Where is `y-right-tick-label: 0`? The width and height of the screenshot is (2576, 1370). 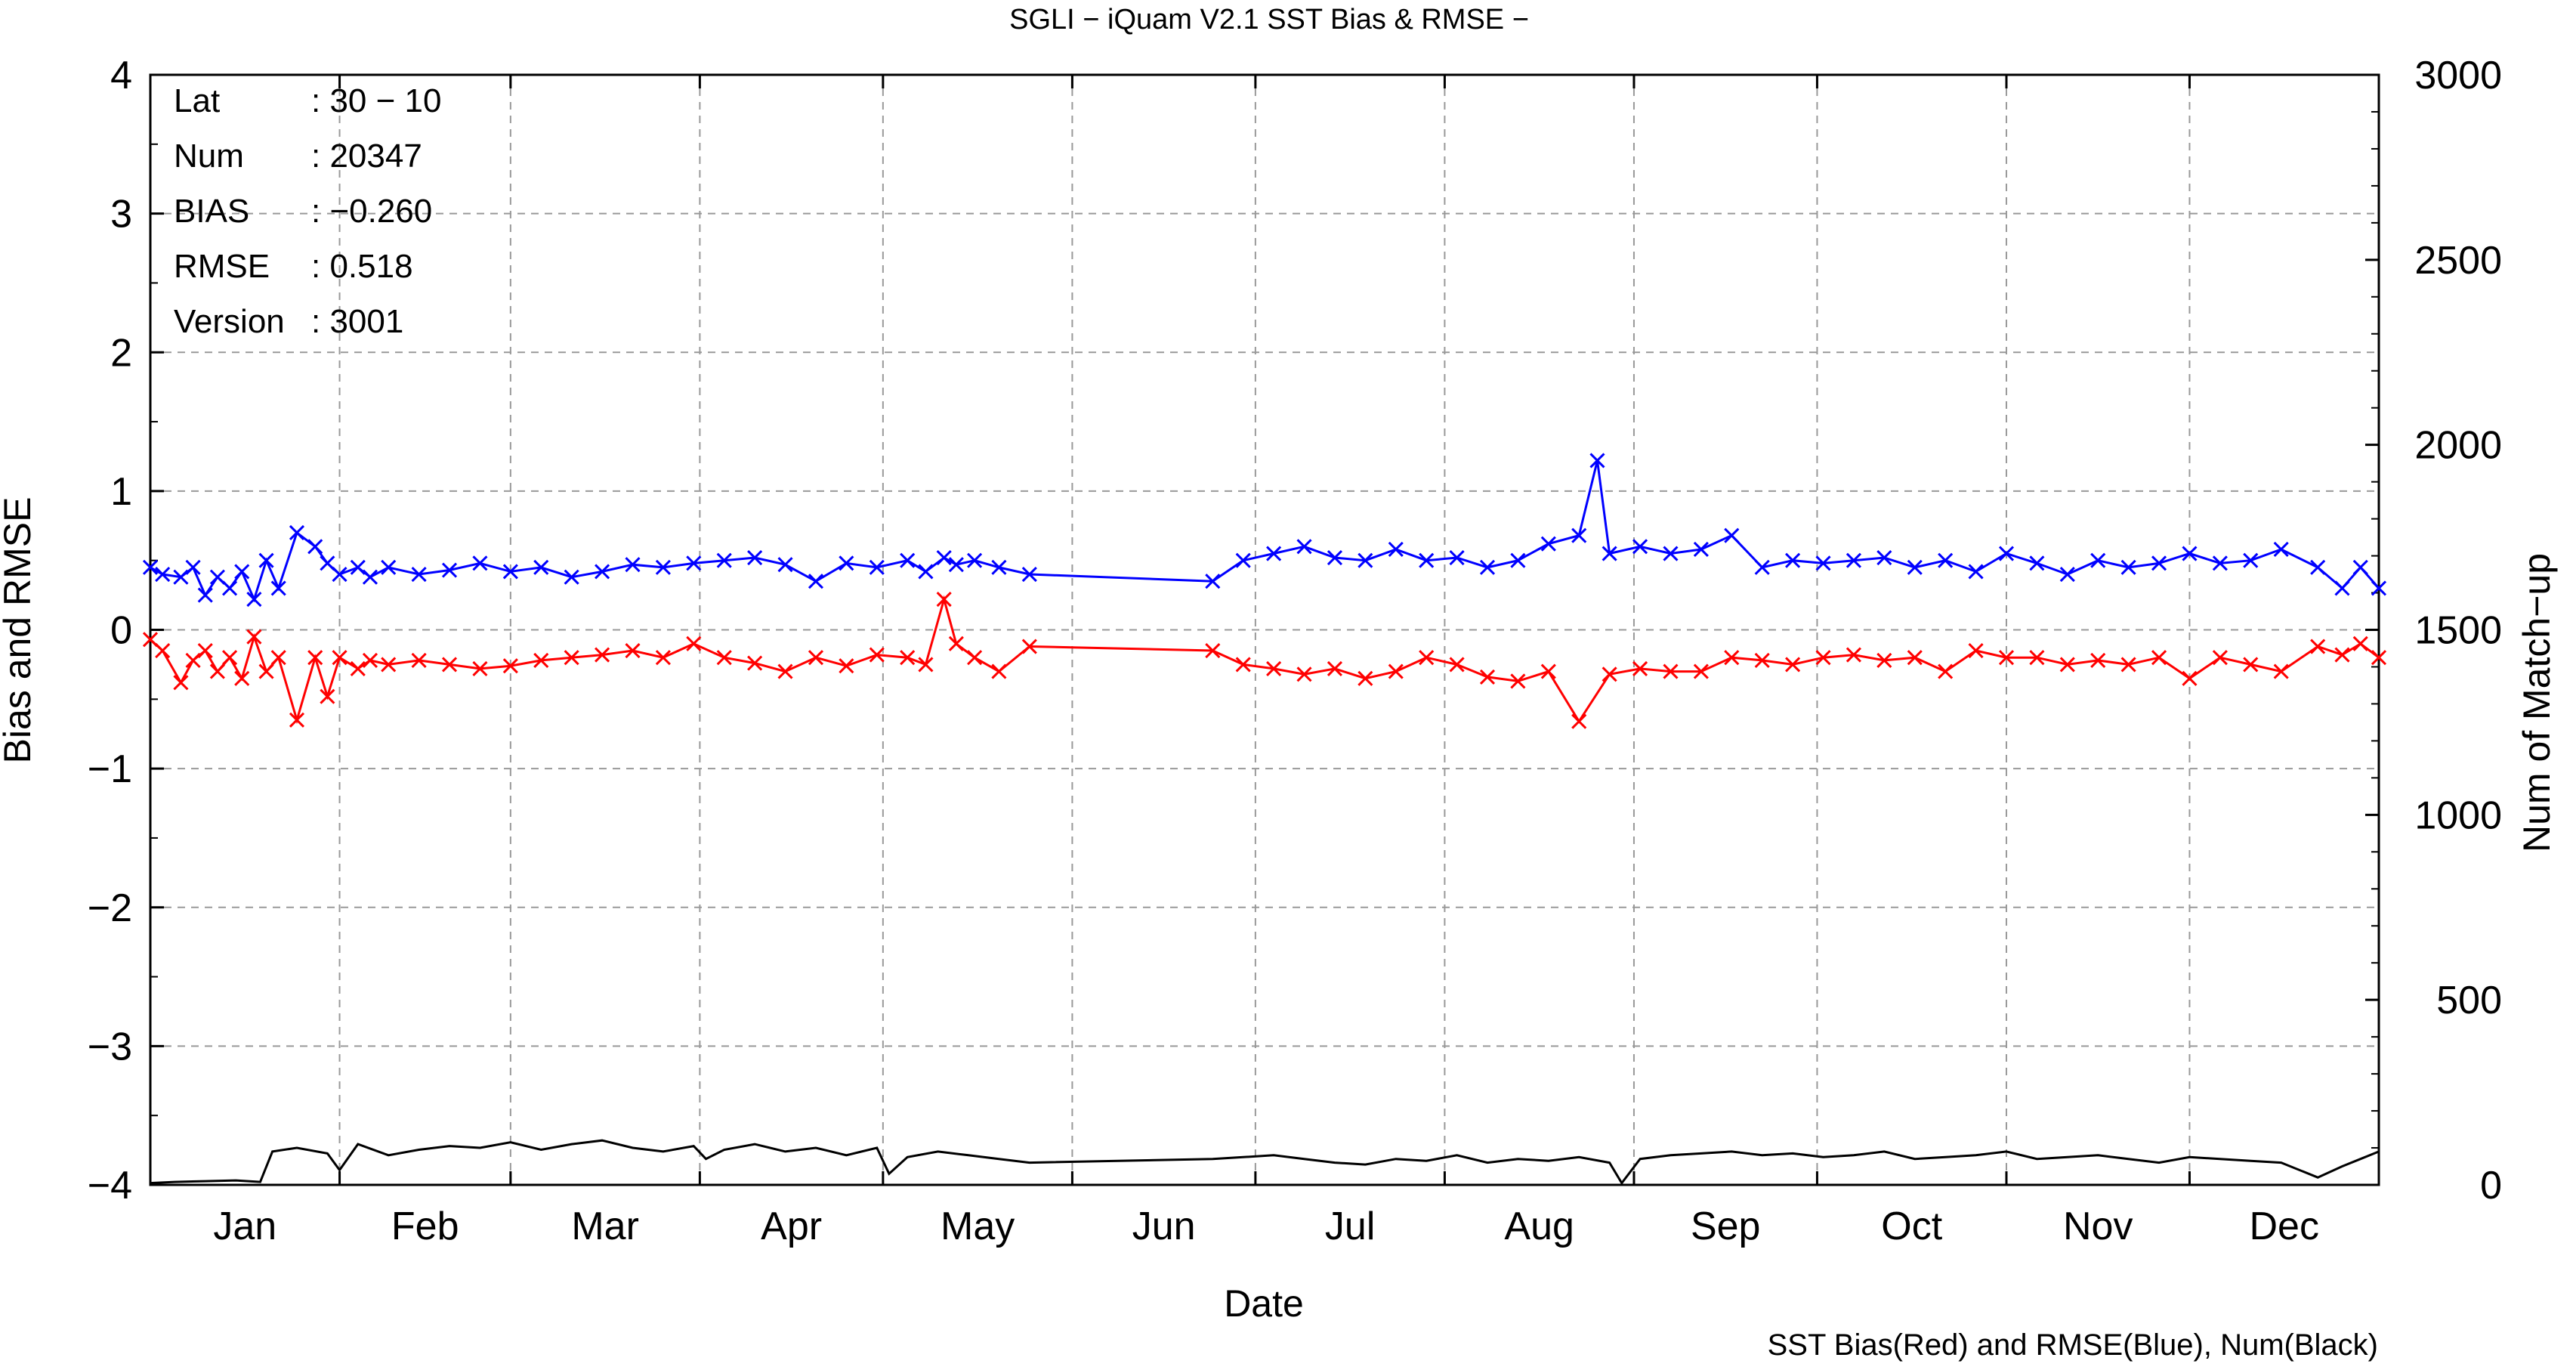 y-right-tick-label: 0 is located at coordinates (2491, 1186).